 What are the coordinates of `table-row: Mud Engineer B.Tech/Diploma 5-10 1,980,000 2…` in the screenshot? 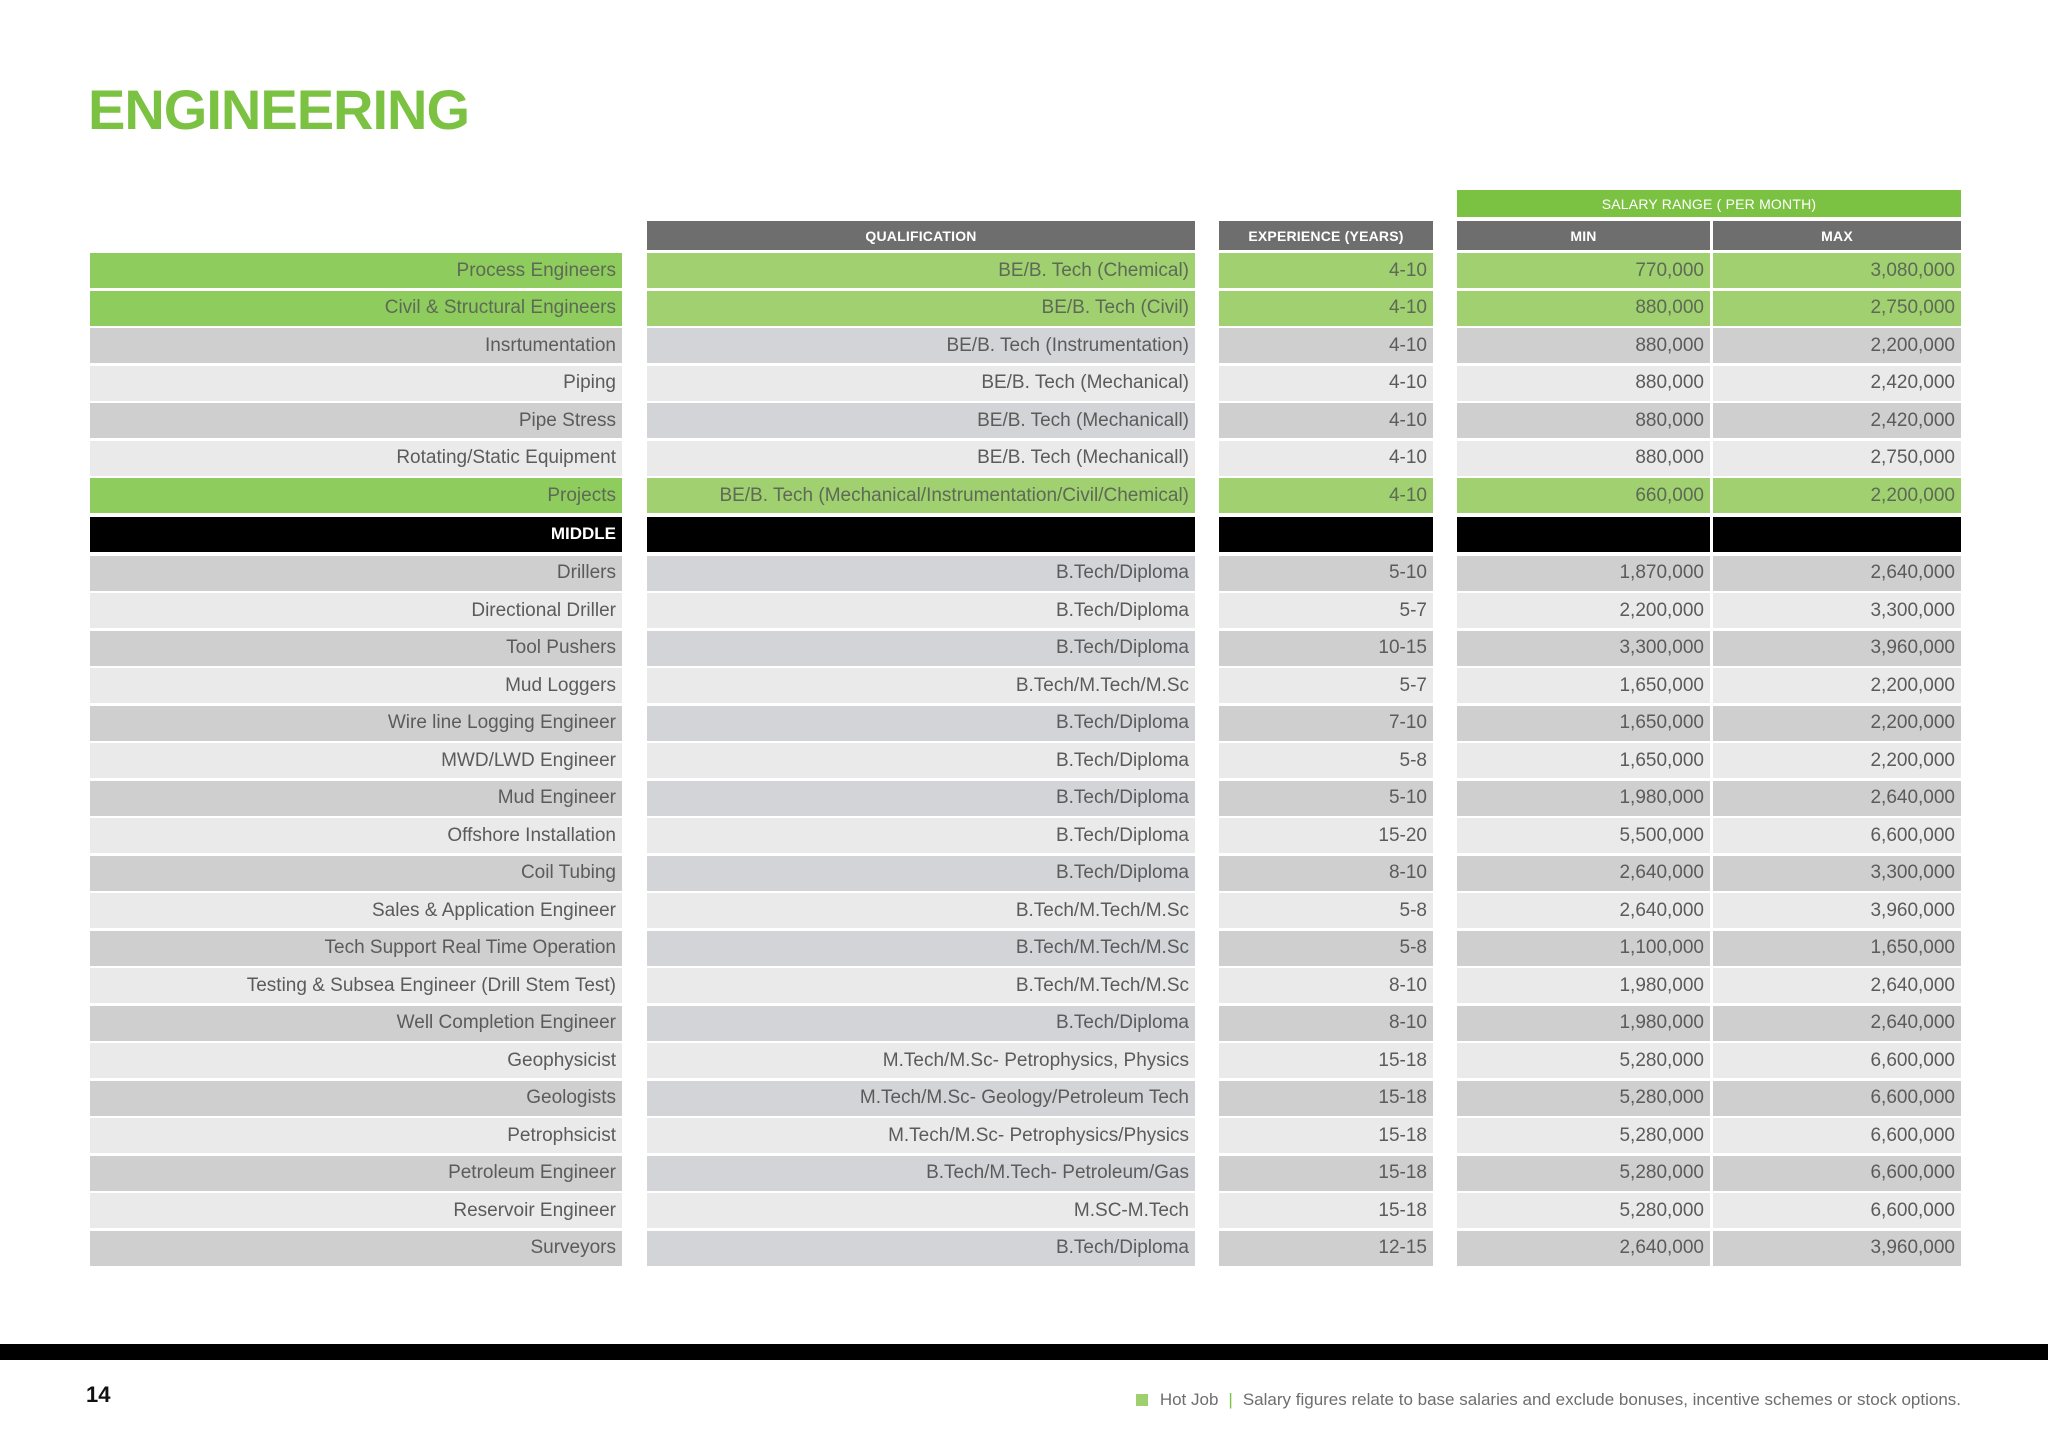 It's located at (1024, 798).